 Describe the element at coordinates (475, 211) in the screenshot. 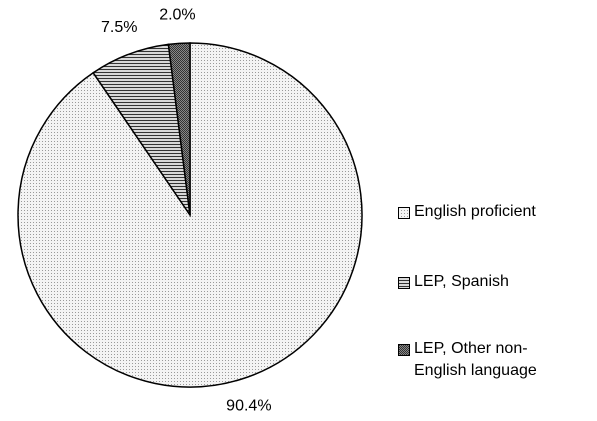

I see `legend-label: English proficient` at that location.